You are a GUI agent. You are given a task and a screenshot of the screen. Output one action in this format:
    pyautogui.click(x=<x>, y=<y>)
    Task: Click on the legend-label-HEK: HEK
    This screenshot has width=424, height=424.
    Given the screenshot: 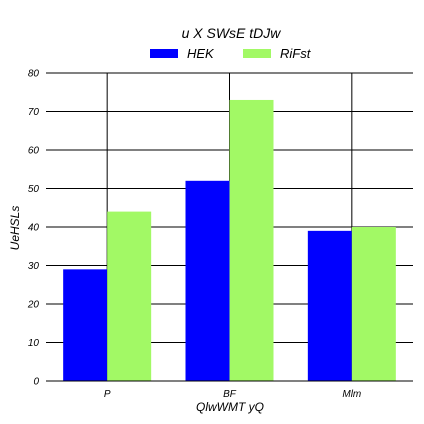 What is the action you would take?
    pyautogui.click(x=201, y=53)
    